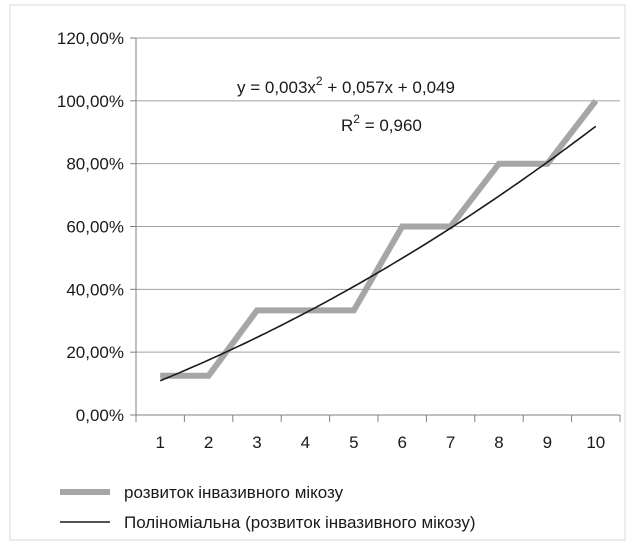  I want to click on r-squared-value: R2 = 0,960, so click(381, 123).